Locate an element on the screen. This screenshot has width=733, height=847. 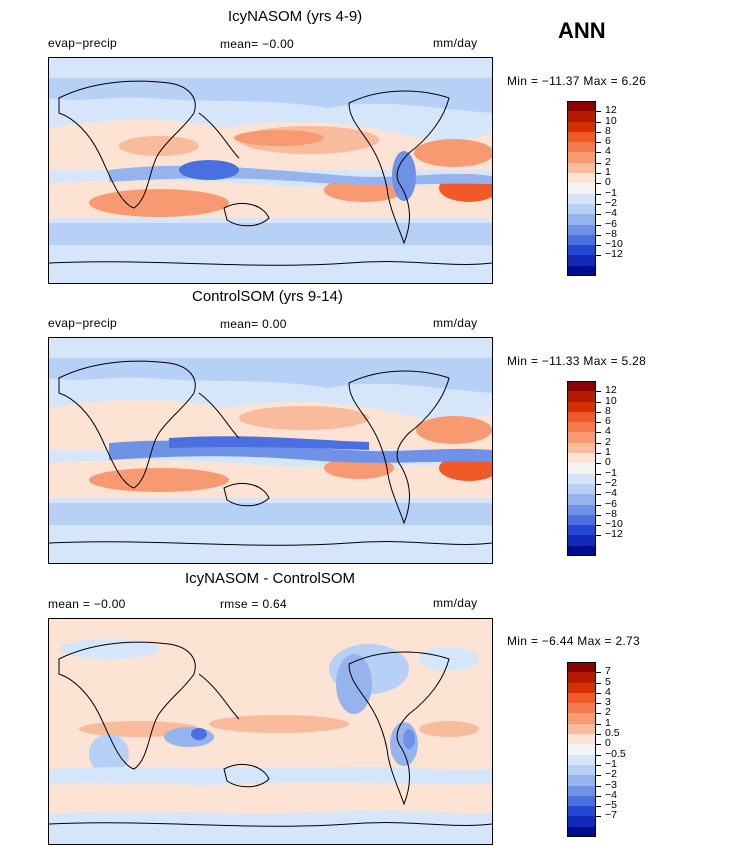
panel-2-variable-label: evap−precip is located at coordinates (83, 323).